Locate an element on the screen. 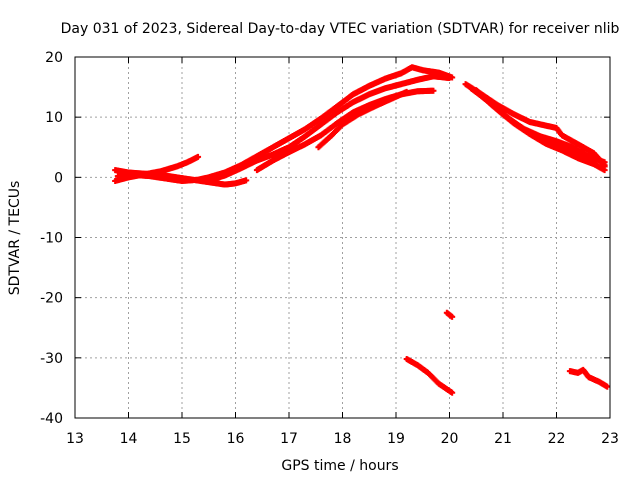 The image size is (640, 480). x-tick-label: 13 is located at coordinates (75, 439).